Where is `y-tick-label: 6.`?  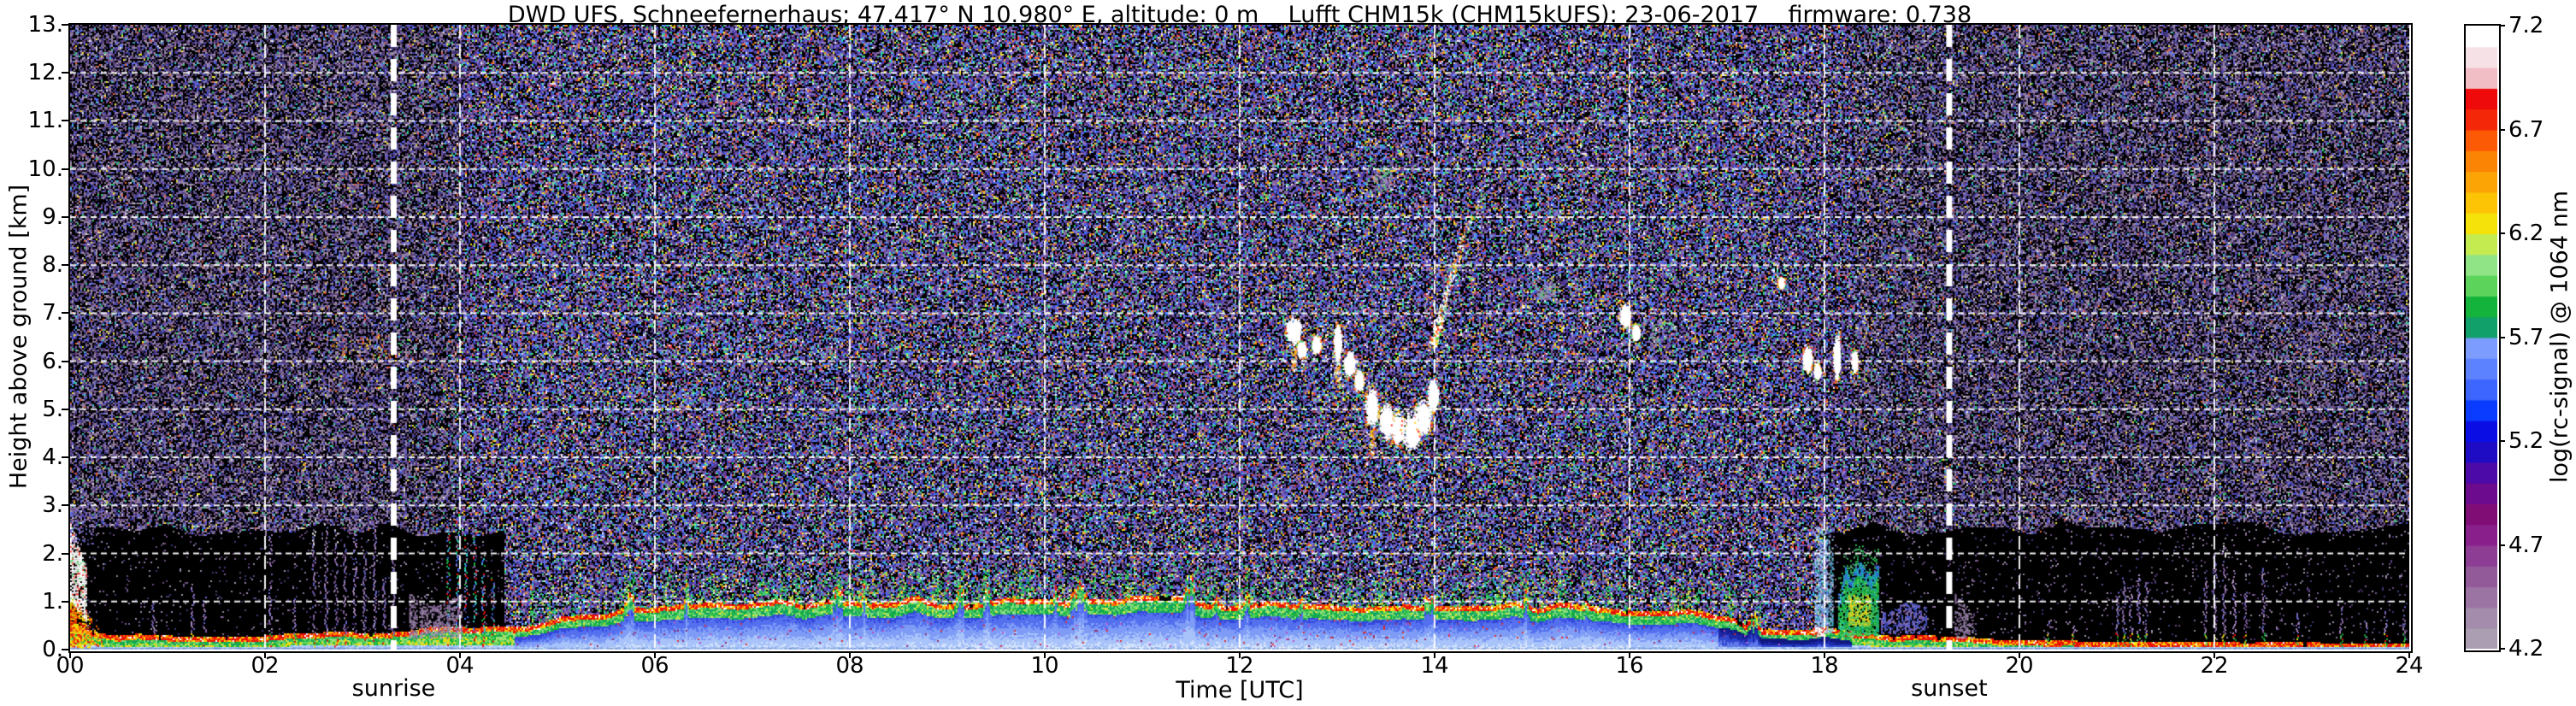
y-tick-label: 6. is located at coordinates (52, 361).